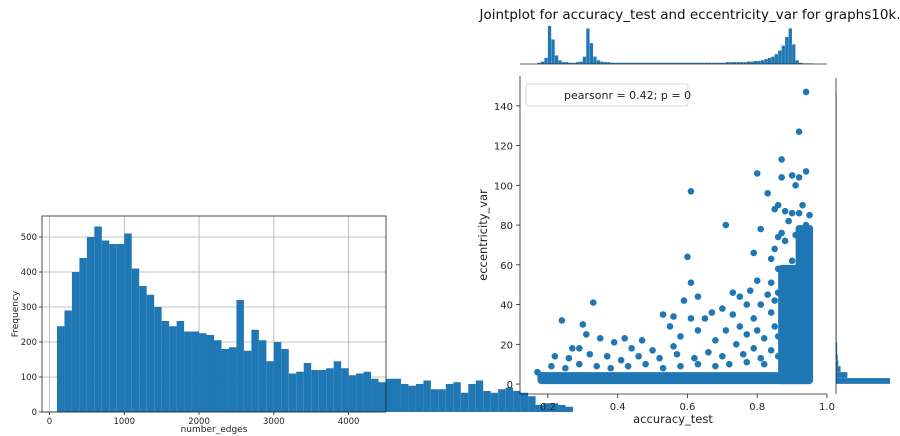  What do you see at coordinates (607, 95) in the screenshot?
I see `legend-box` at bounding box center [607, 95].